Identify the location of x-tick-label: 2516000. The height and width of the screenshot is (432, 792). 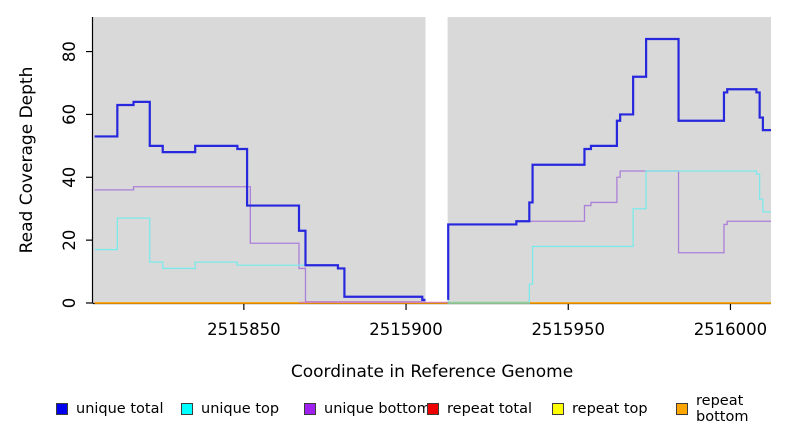
(731, 329).